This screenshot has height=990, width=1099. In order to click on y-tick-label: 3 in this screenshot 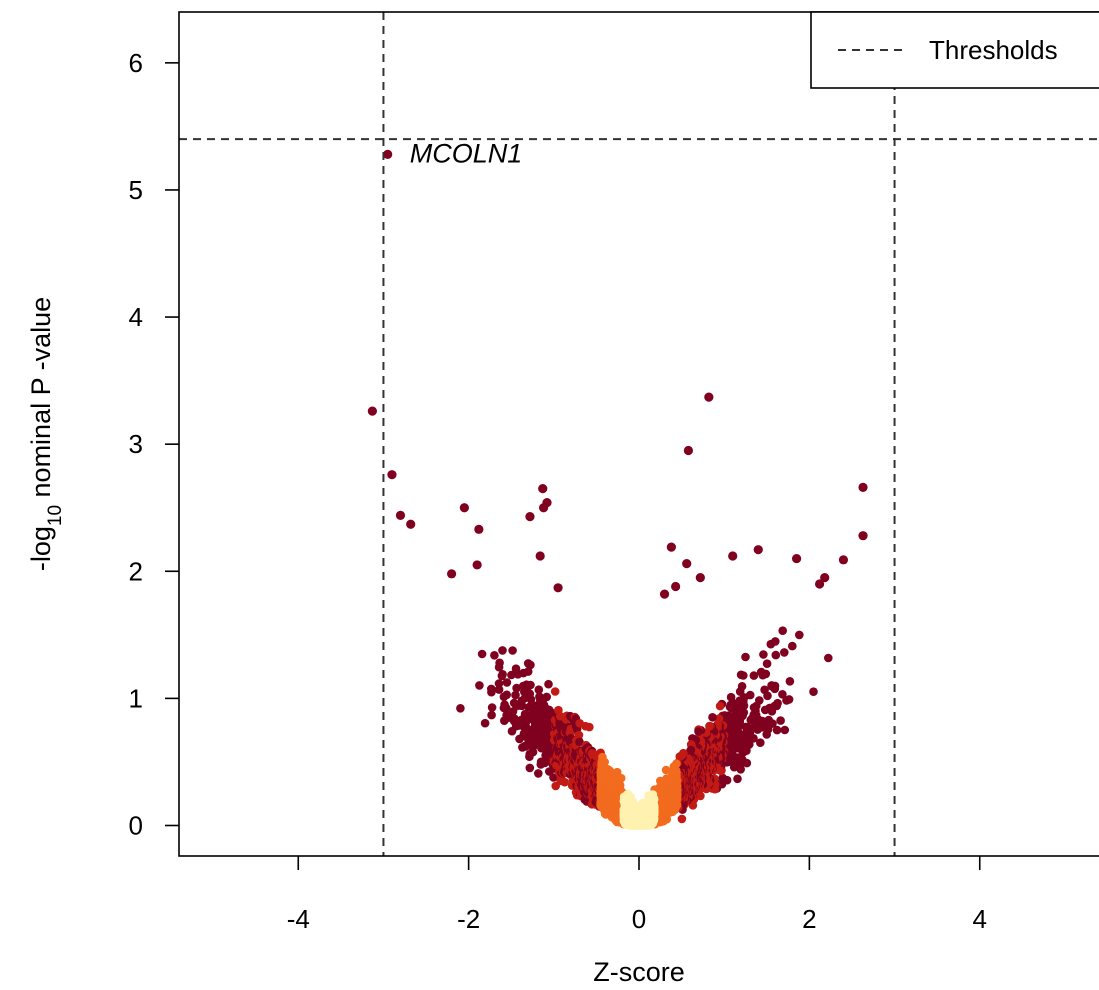, I will do `click(136, 444)`.